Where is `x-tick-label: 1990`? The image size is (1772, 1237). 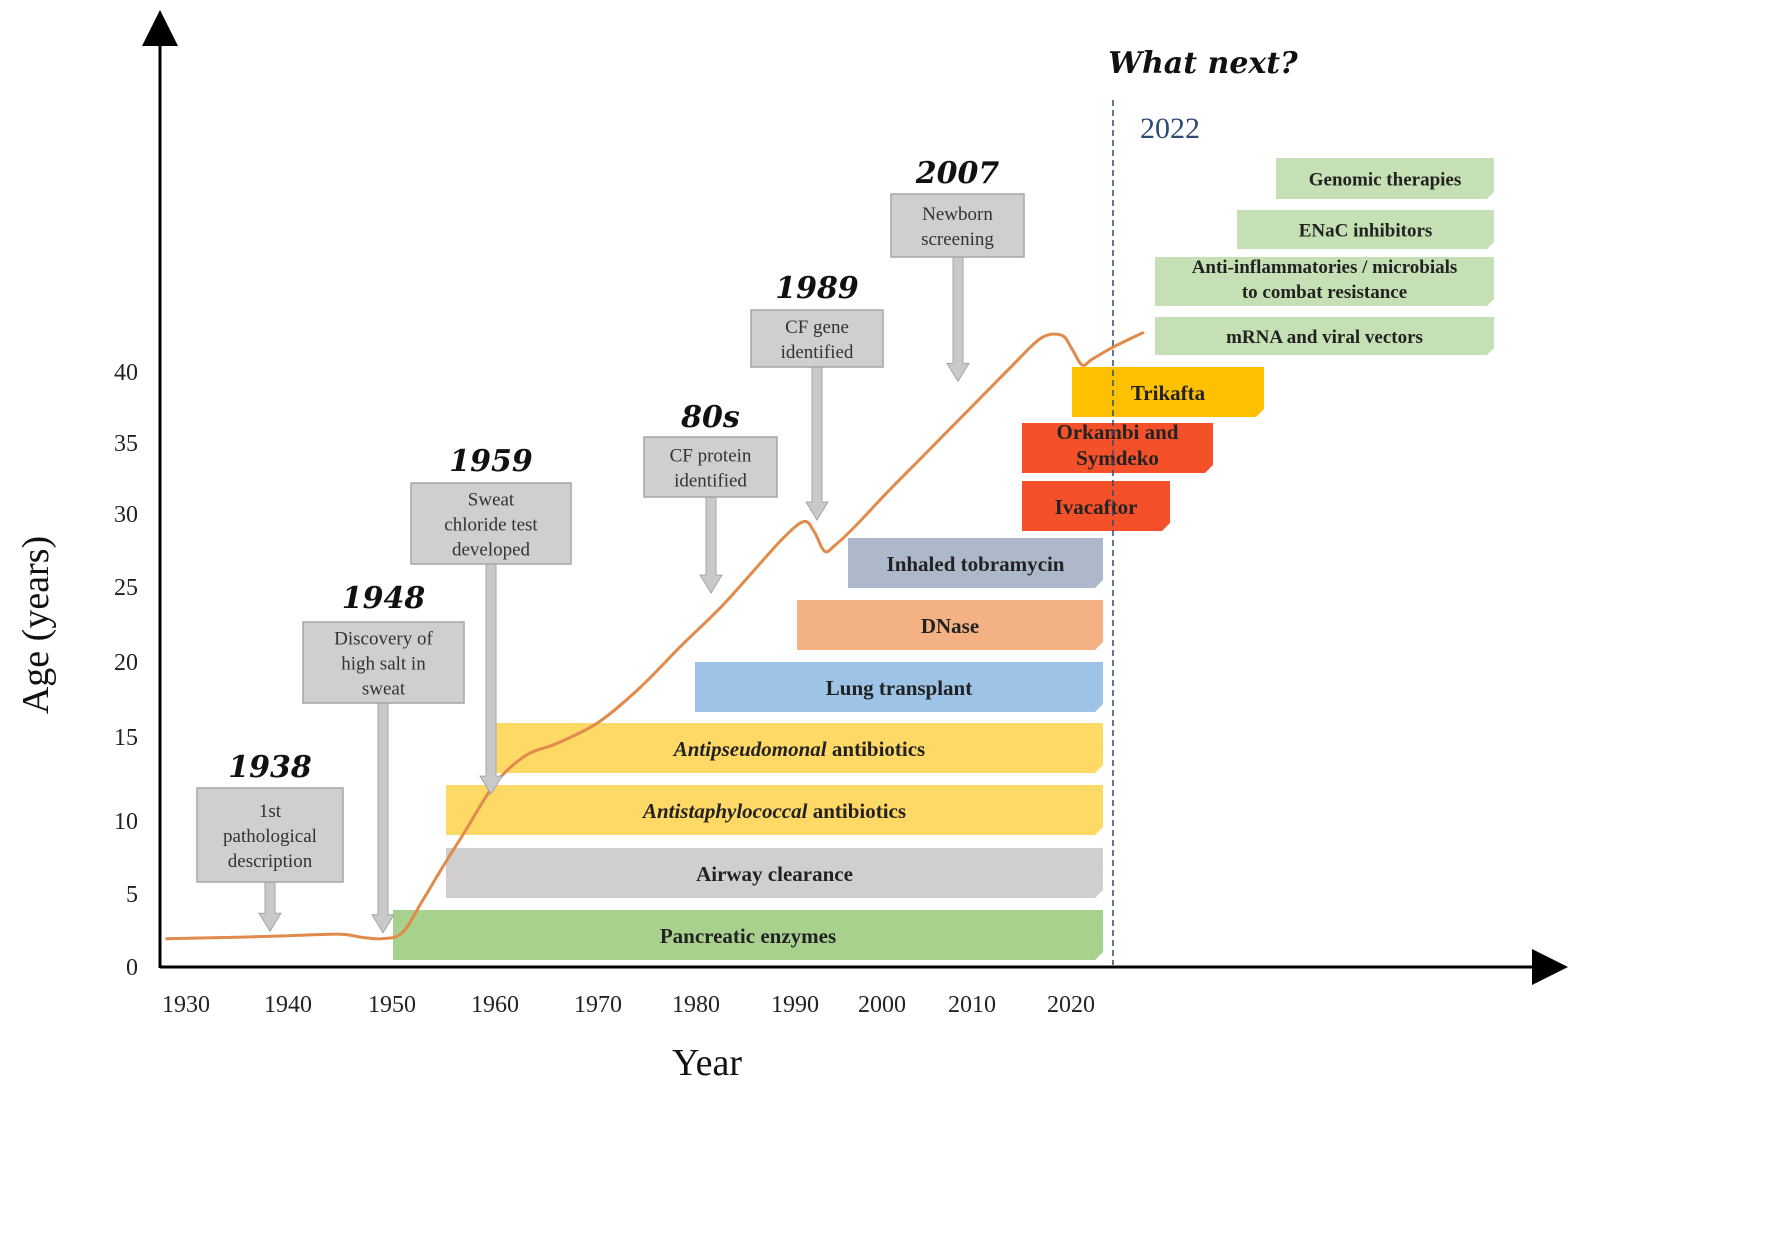
x-tick-label: 1990 is located at coordinates (795, 1005).